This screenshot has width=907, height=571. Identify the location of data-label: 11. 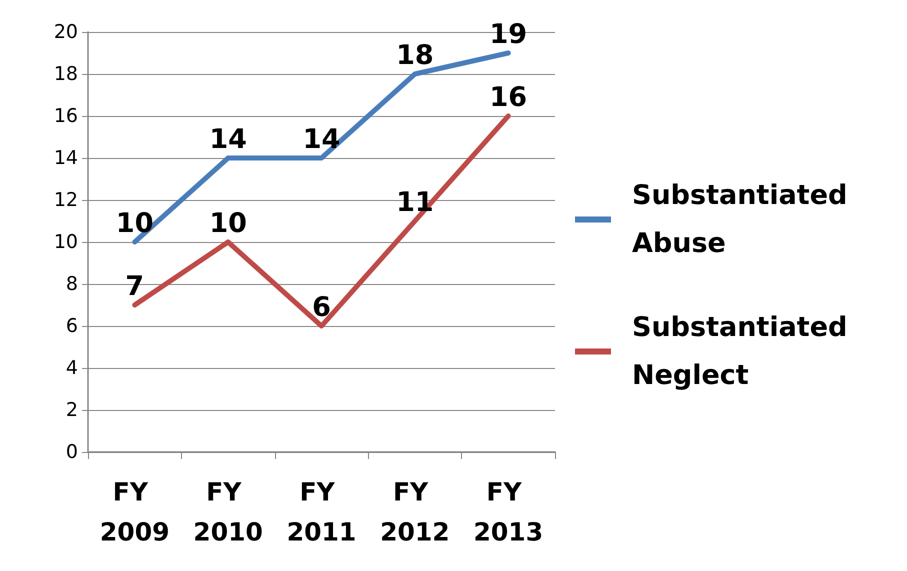
(415, 202).